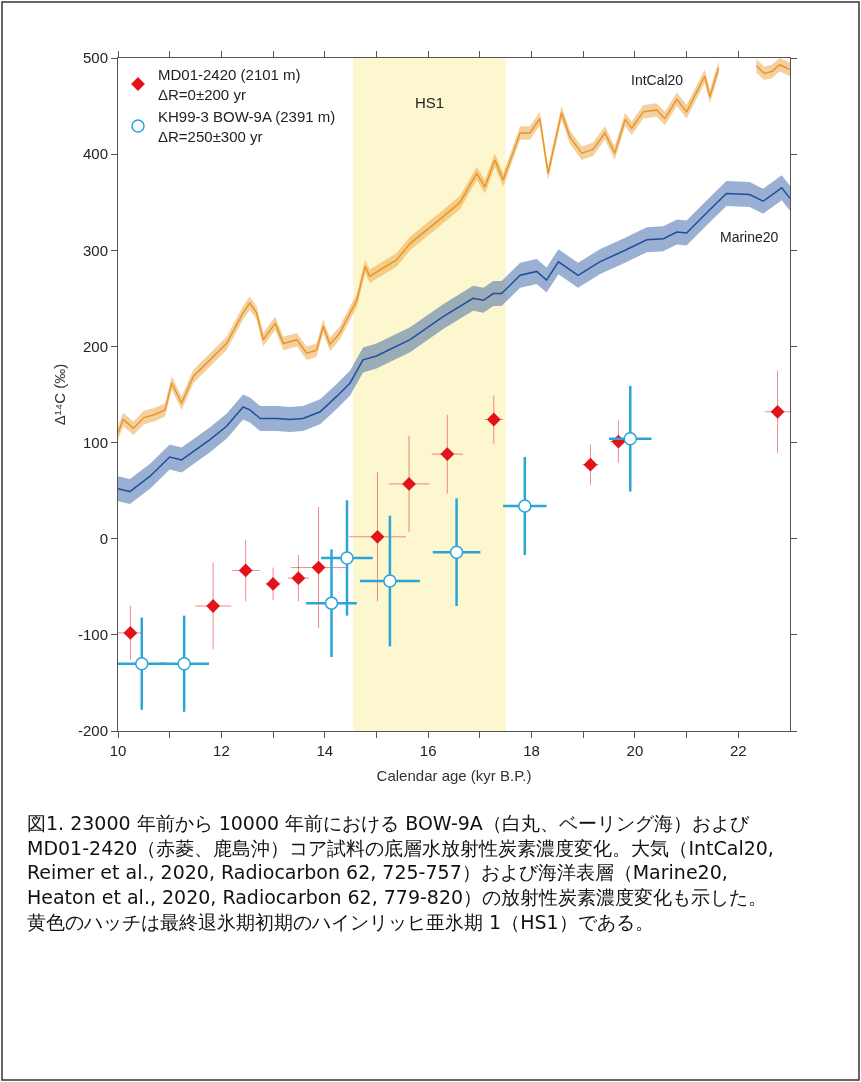 Image resolution: width=861 pixels, height=1082 pixels. What do you see at coordinates (400, 872) in the screenshot?
I see `caption: 図1. 23000 年前から 10000 年前における BOW-9A（白丸、ベーリング海）および MD01-2420（赤菱、鹿島沖）コア試料の底層水放射性炭素濃度変化。大気（IntCal20, Reimer et al., 2020, Radiocarbon 62, 725-757）および海洋表層（Marine20, Heaton et al., 2020, Radiocarbon 62, 779-820）の放射性炭素濃度変化も示した。黄色のハッチは最終退氷期初期のハインリッヒ亜氷期 1（HS1）である。` at bounding box center [400, 872].